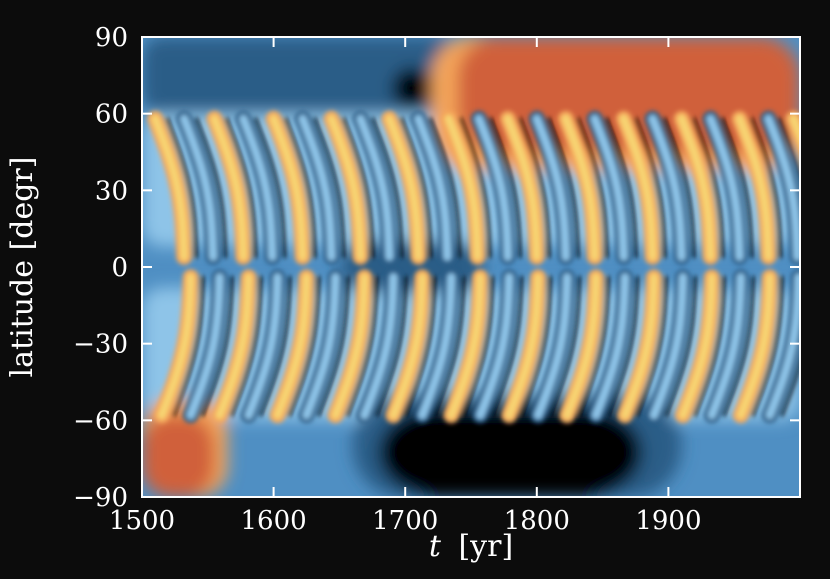 The image size is (830, 579). What do you see at coordinates (510, 452) in the screenshot?
I see `south-polar-negative-region` at bounding box center [510, 452].